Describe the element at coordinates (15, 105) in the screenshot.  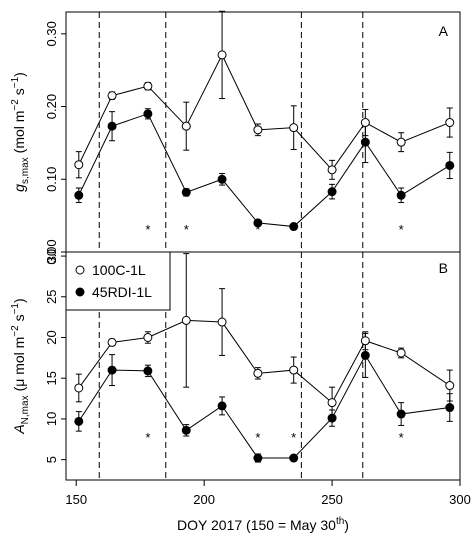
I see `y-label-sup1-a: −2` at that location.